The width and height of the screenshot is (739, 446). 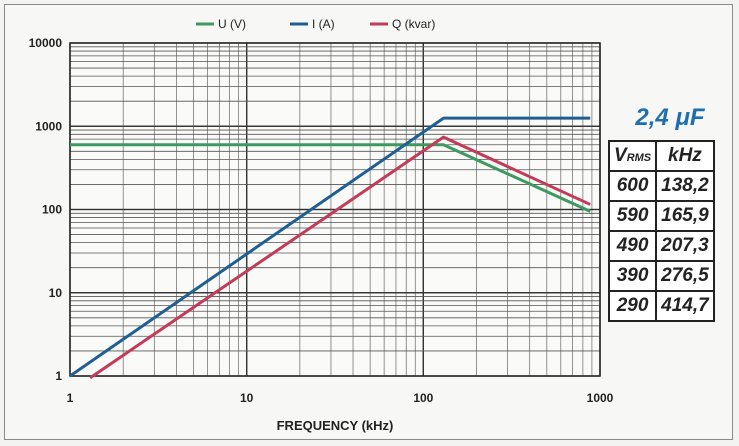 What do you see at coordinates (232, 24) in the screenshot?
I see `legend-label: U (V)` at bounding box center [232, 24].